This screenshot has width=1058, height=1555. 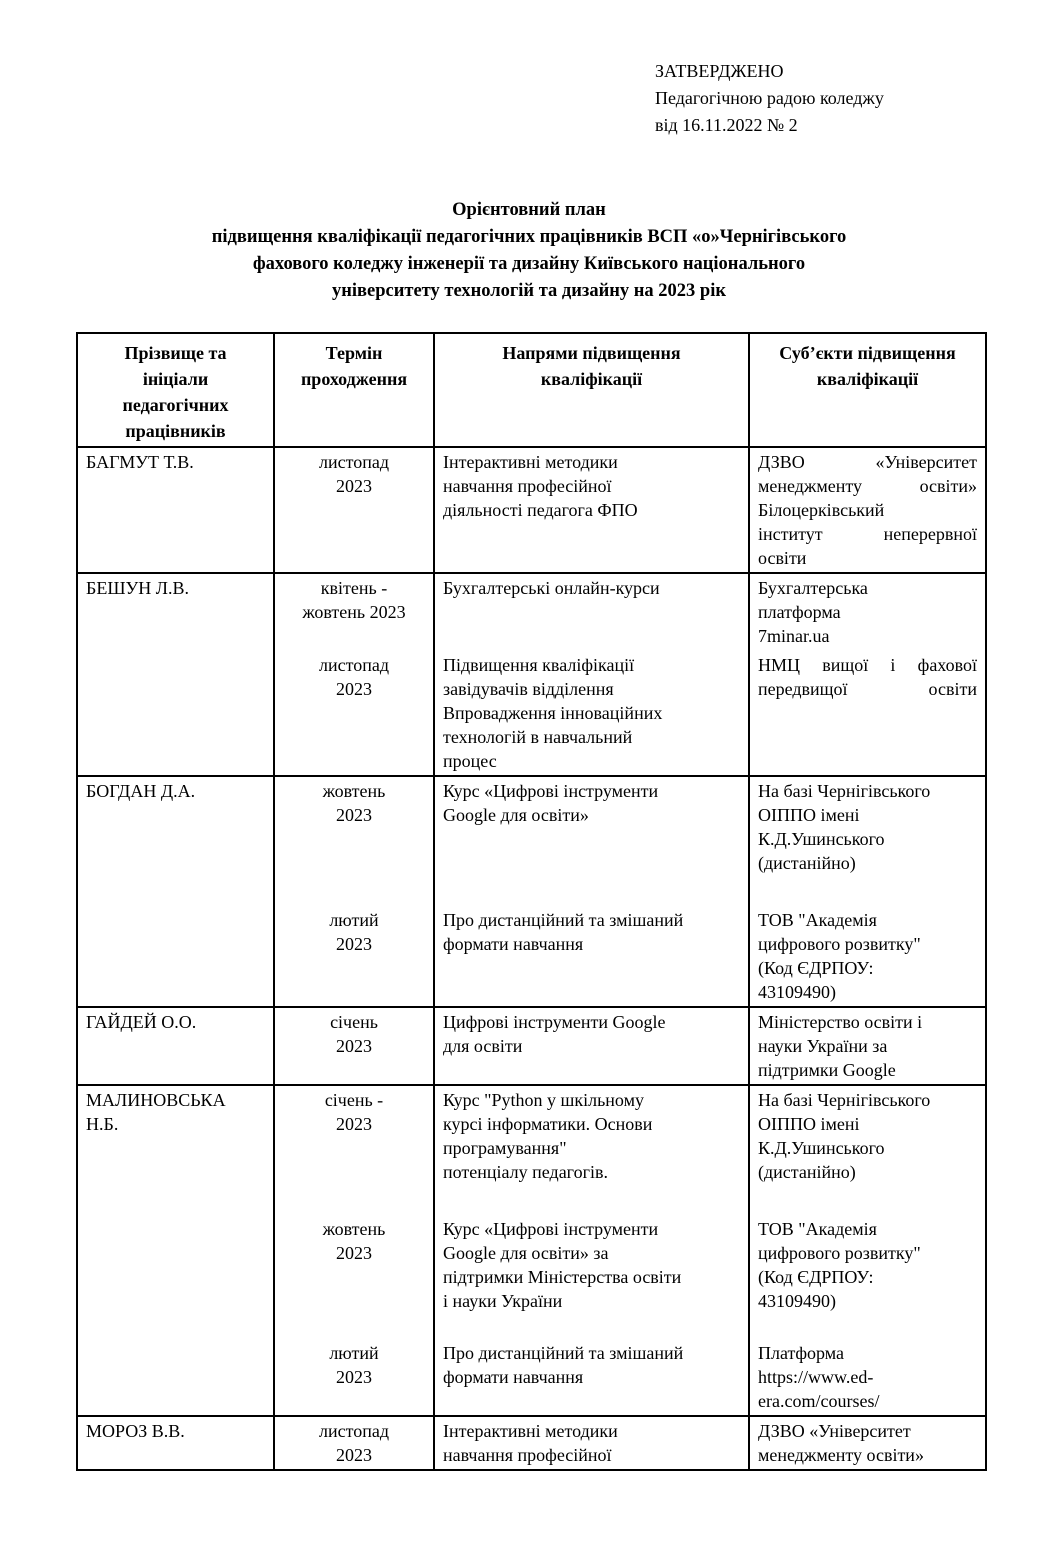 I want to click on subject-cell: НМЦ вищої і фахової передвищої освіти, so click(x=867, y=714).